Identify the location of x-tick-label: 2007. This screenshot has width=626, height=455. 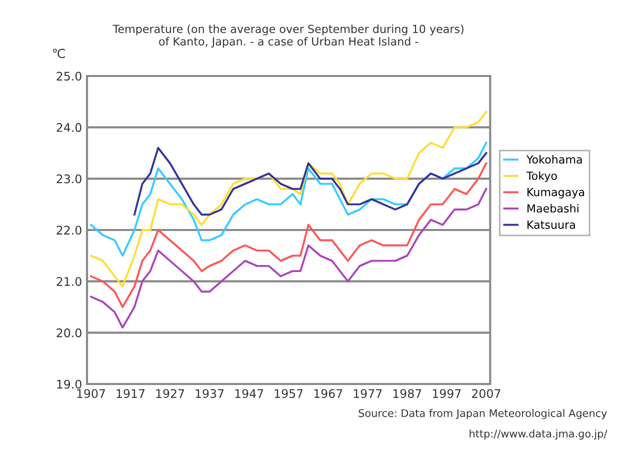
(486, 393).